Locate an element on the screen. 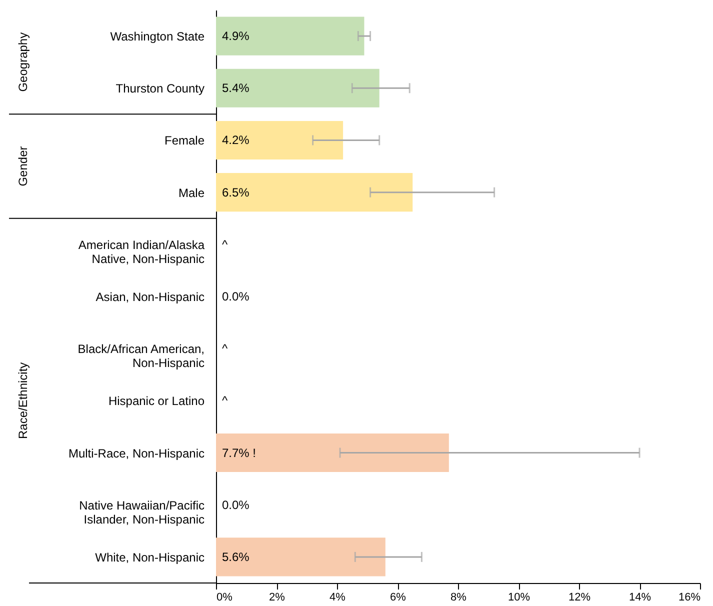  x-tick-label: 4% is located at coordinates (338, 598).